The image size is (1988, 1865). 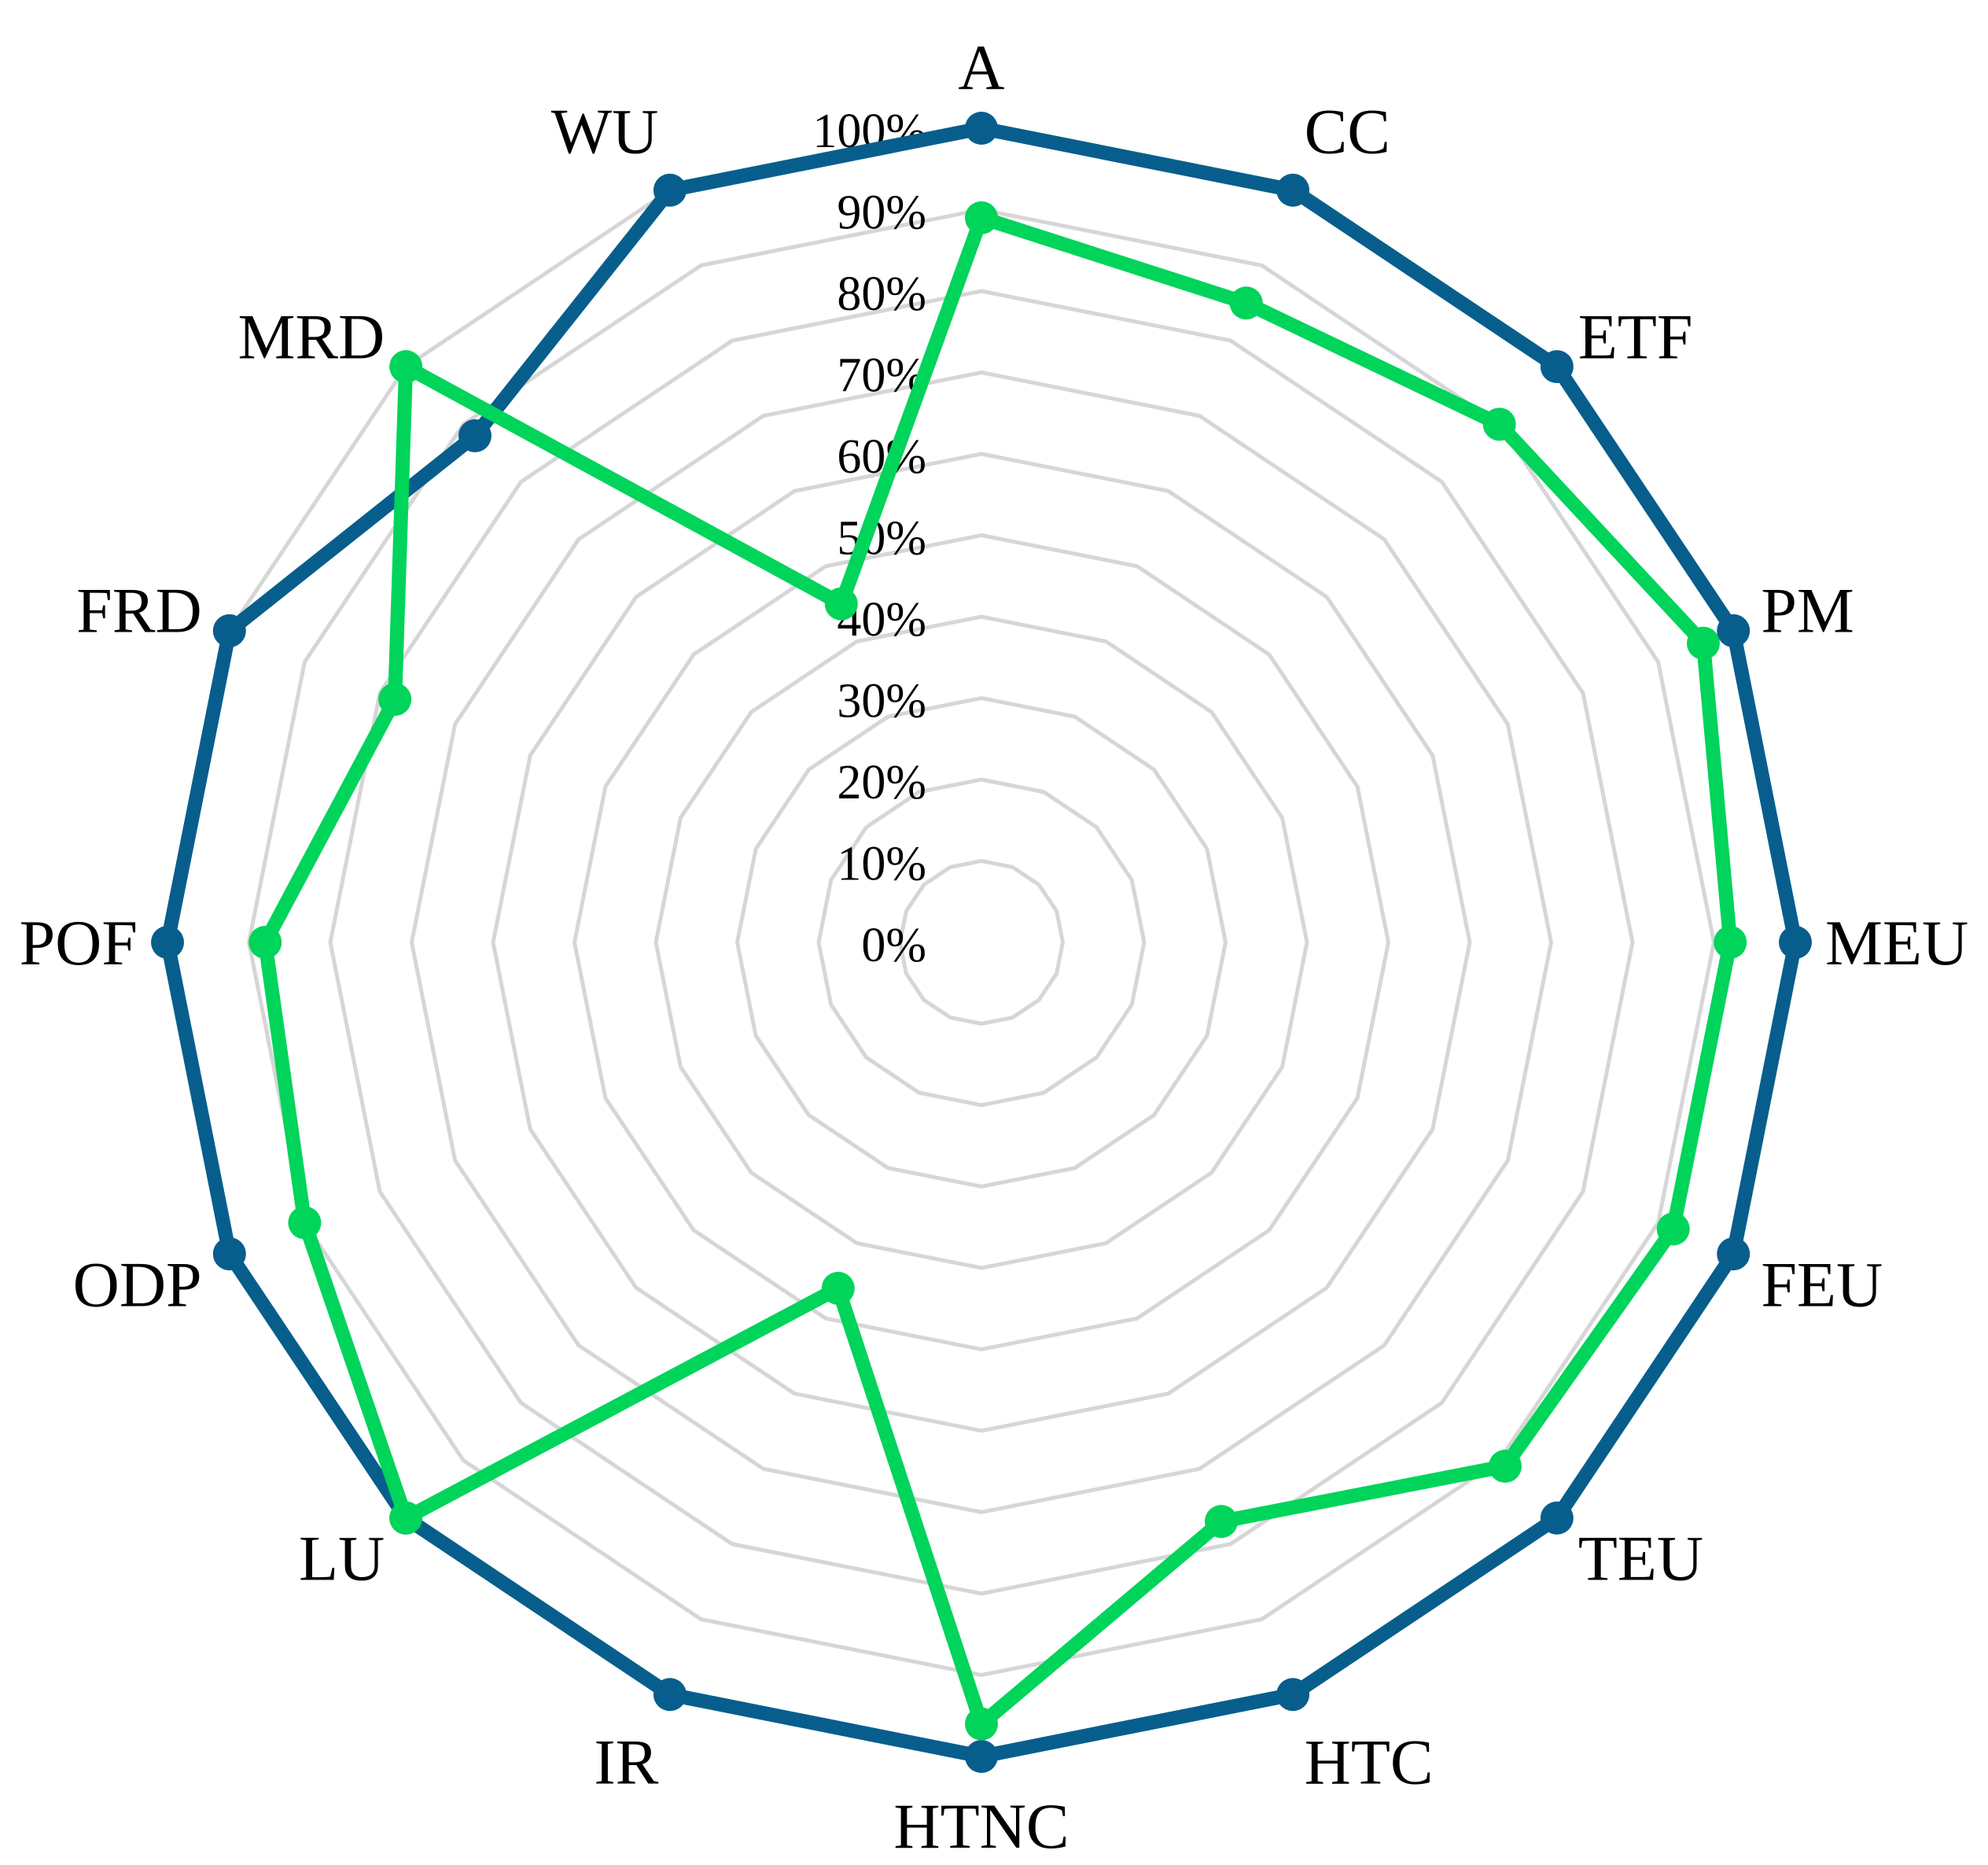 I want to click on category-label: FEU, so click(x=1822, y=1285).